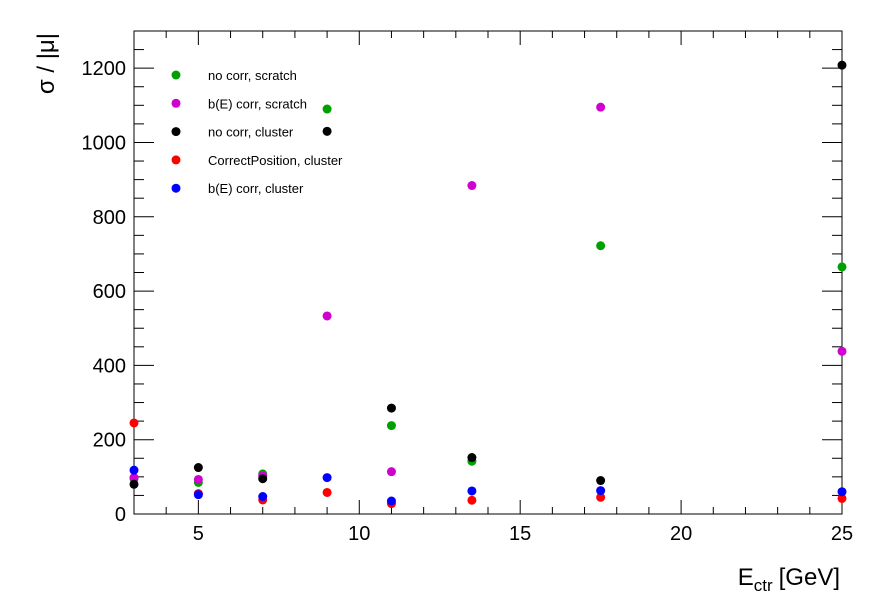  What do you see at coordinates (104, 69) in the screenshot?
I see `y-tick-label: 1200` at bounding box center [104, 69].